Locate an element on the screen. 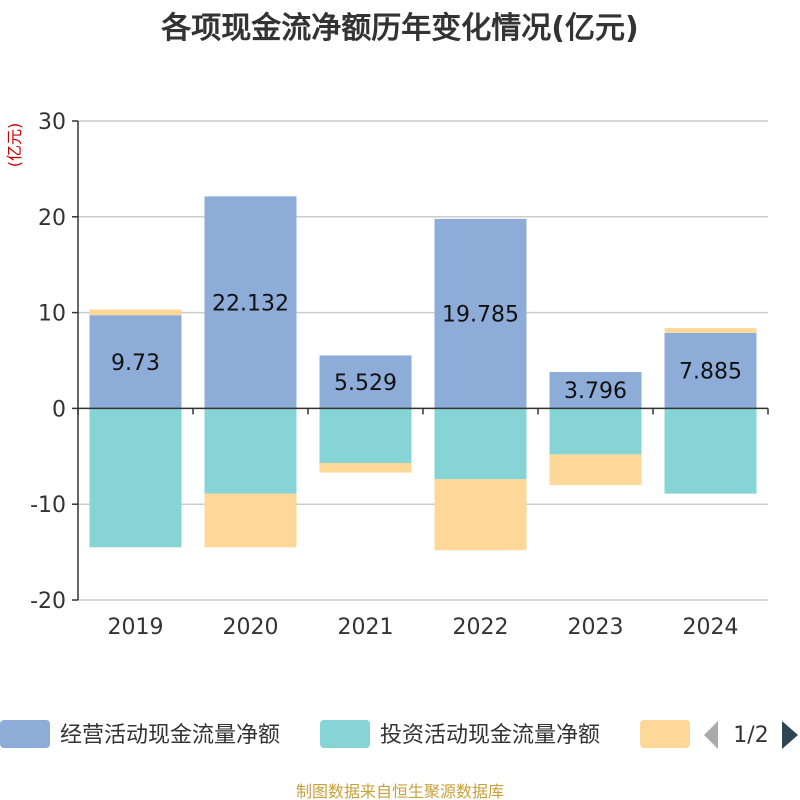 The height and width of the screenshot is (800, 800). labels: 9.73 22.132 5.529 19.785 3.796 7.885 is located at coordinates (426, 347).